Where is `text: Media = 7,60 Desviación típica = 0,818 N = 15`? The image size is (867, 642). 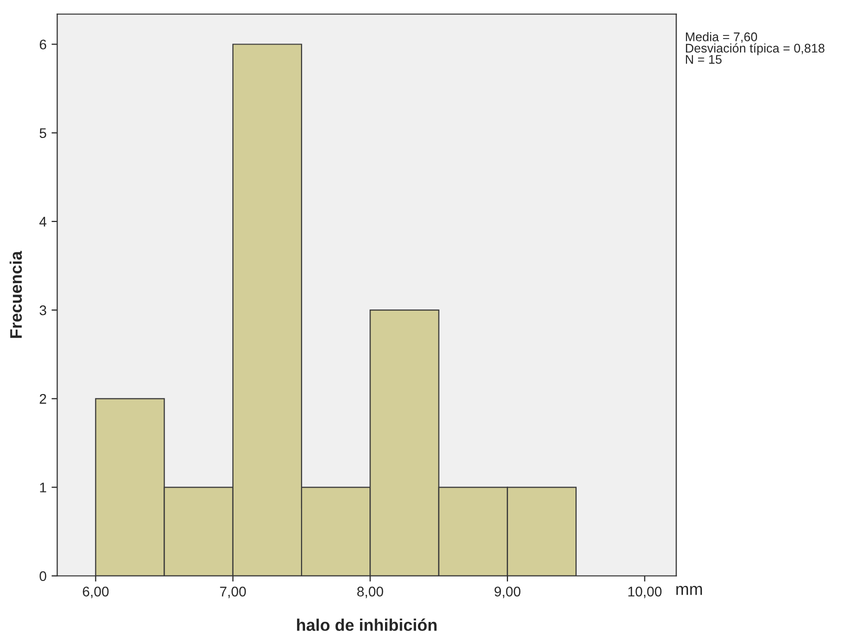
text: Media = 7,60 Desviación típica = 0,818 N = 15 is located at coordinates (755, 48).